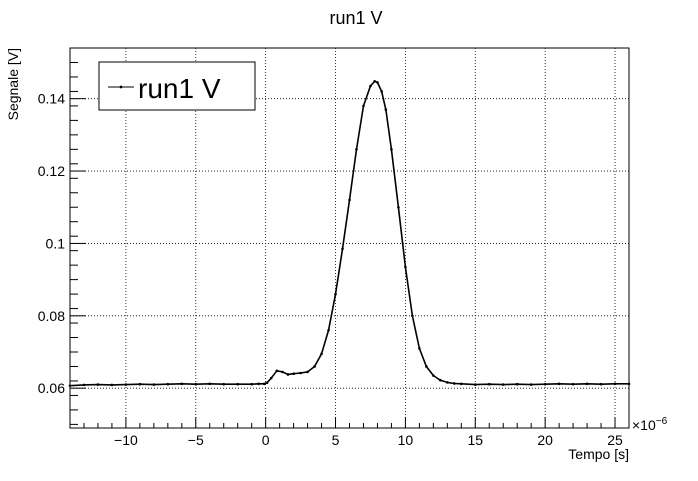  Describe the element at coordinates (662, 421) in the screenshot. I see `x-axis-multiplier-exponent: −6` at that location.